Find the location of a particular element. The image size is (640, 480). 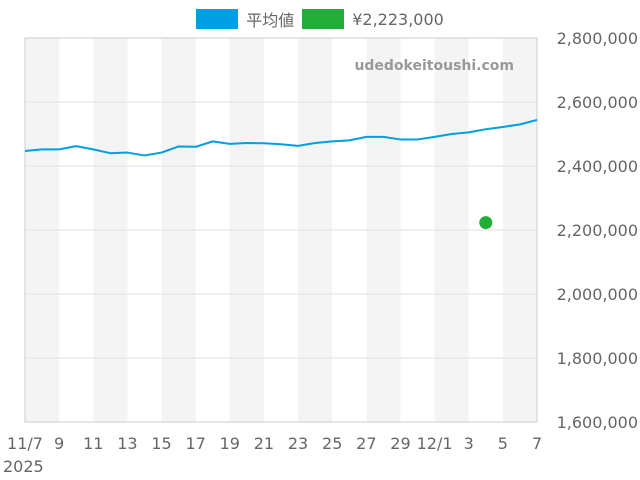

legend-item-price: ¥2,223,000 is located at coordinates (373, 19).